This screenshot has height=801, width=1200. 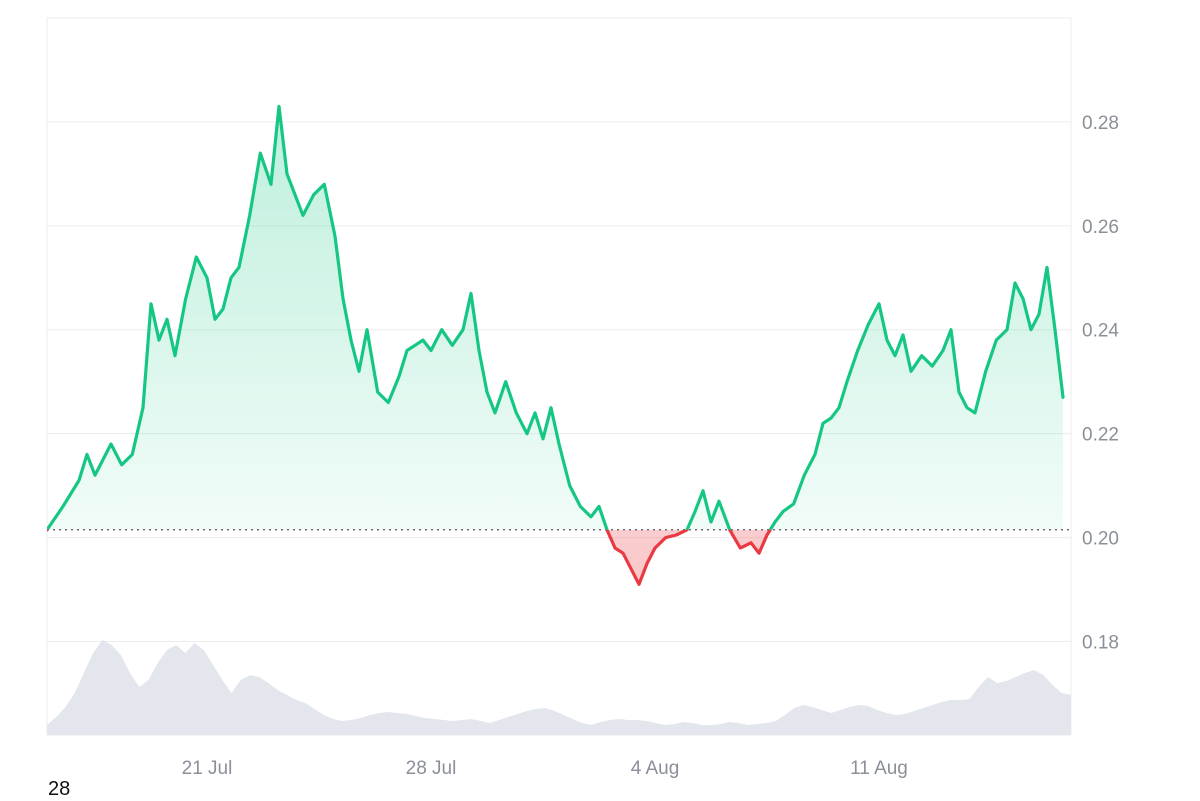 What do you see at coordinates (545, 768) in the screenshot?
I see `x-axis-ticks: 21 Jul 28 Jul 4 Aug 11 Aug` at bounding box center [545, 768].